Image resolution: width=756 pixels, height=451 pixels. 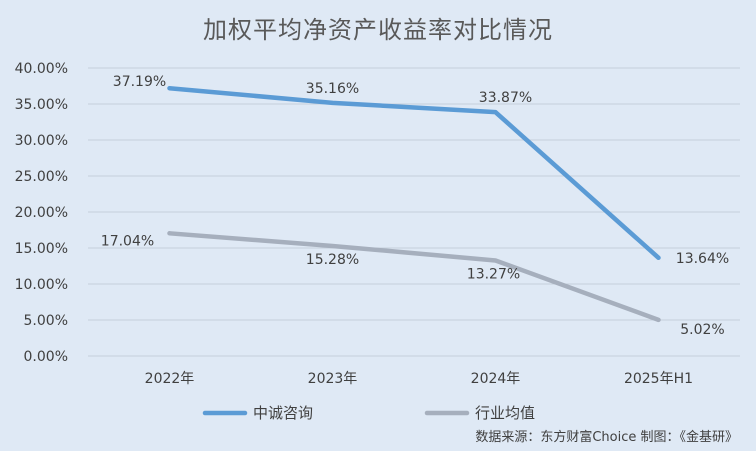 I want to click on source-note: 数据来源：东方财富Choice 制图：《金基研》, so click(x=606, y=437).